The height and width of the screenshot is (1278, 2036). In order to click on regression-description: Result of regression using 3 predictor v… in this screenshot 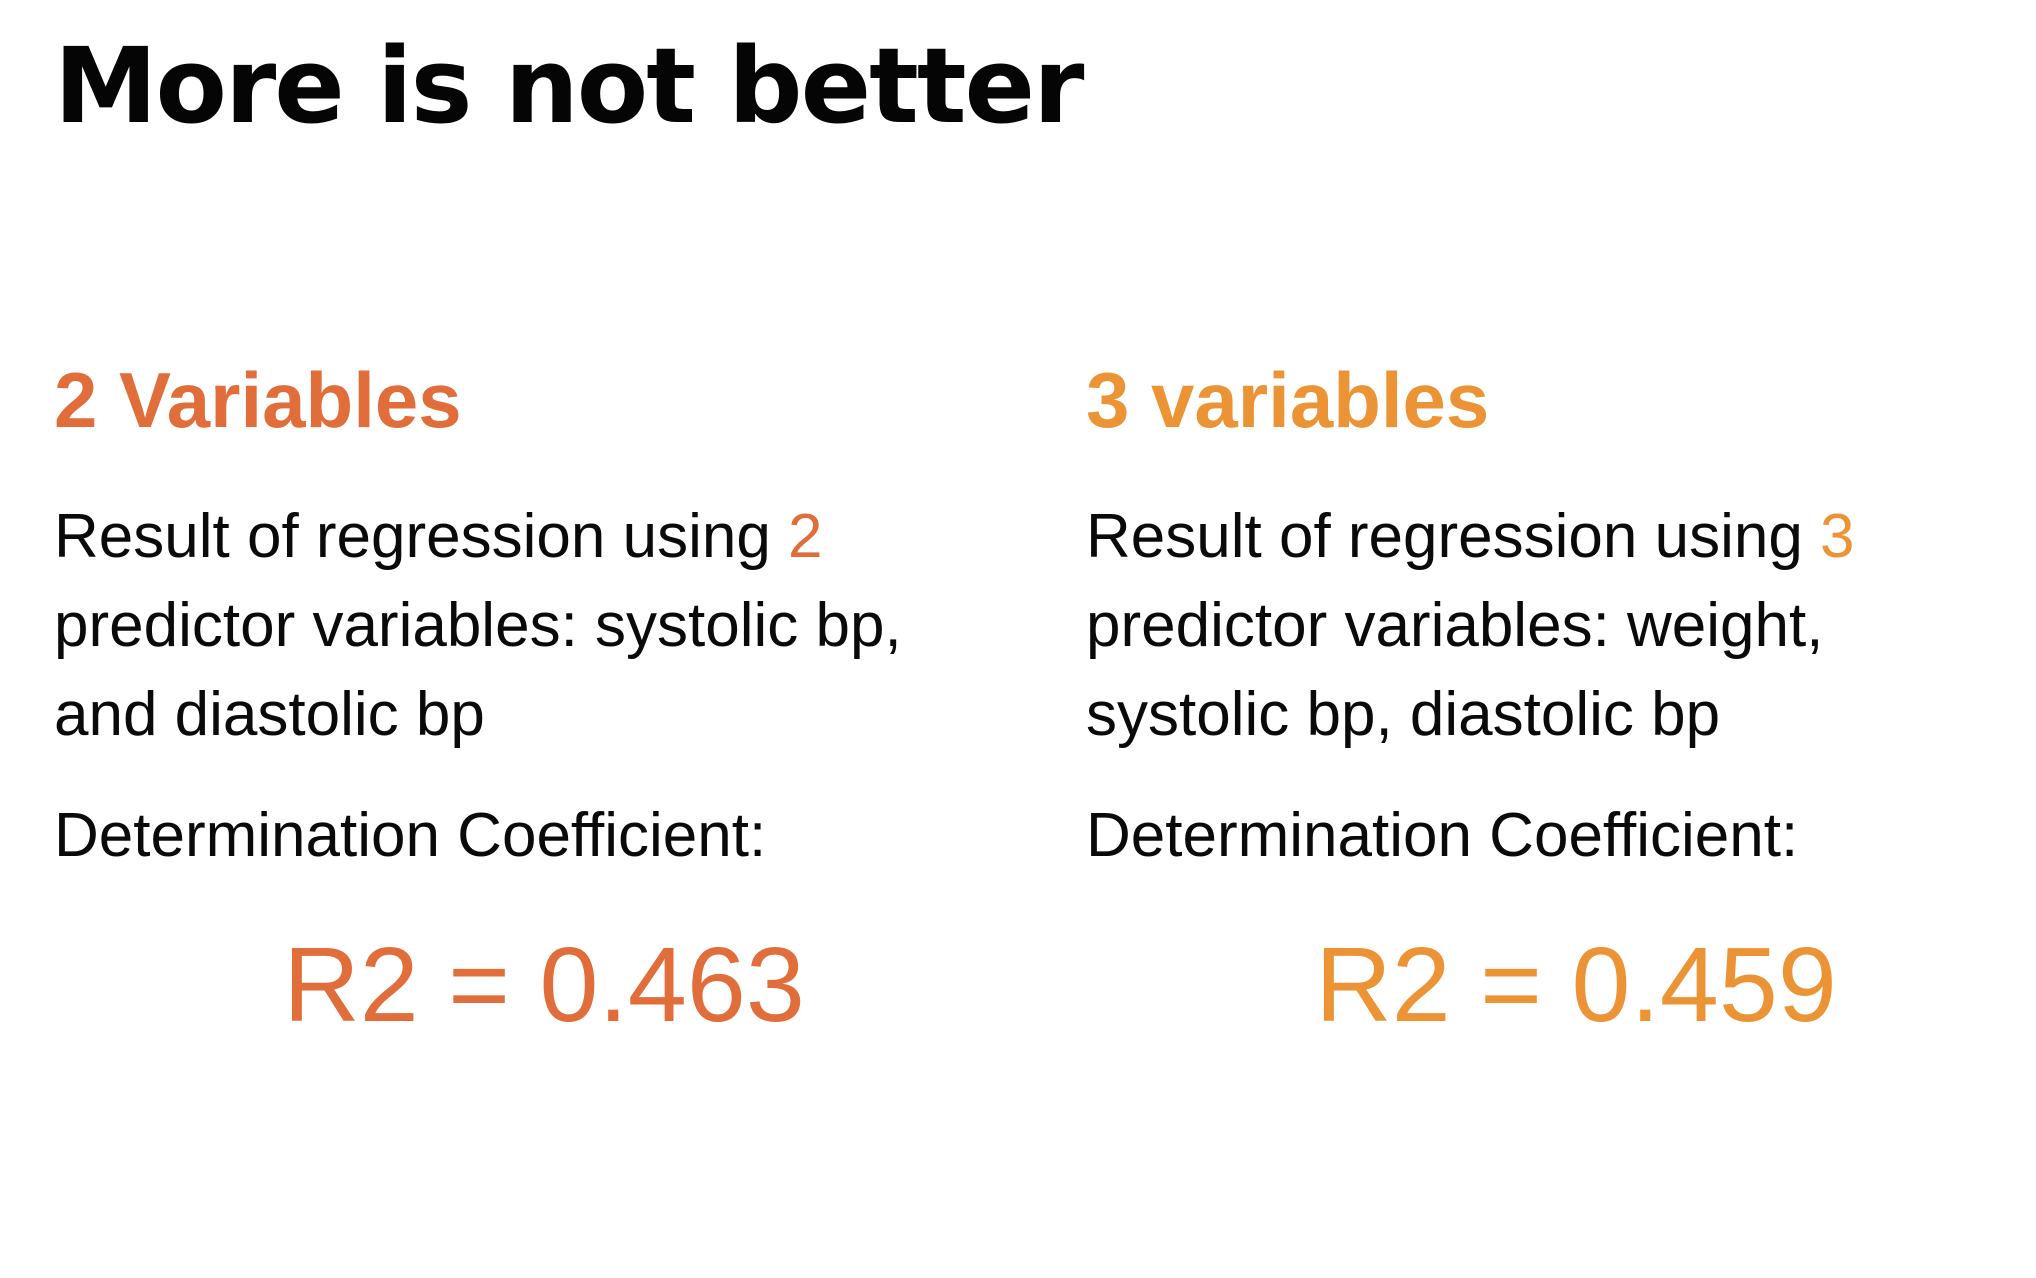, I will do `click(1546, 625)`.